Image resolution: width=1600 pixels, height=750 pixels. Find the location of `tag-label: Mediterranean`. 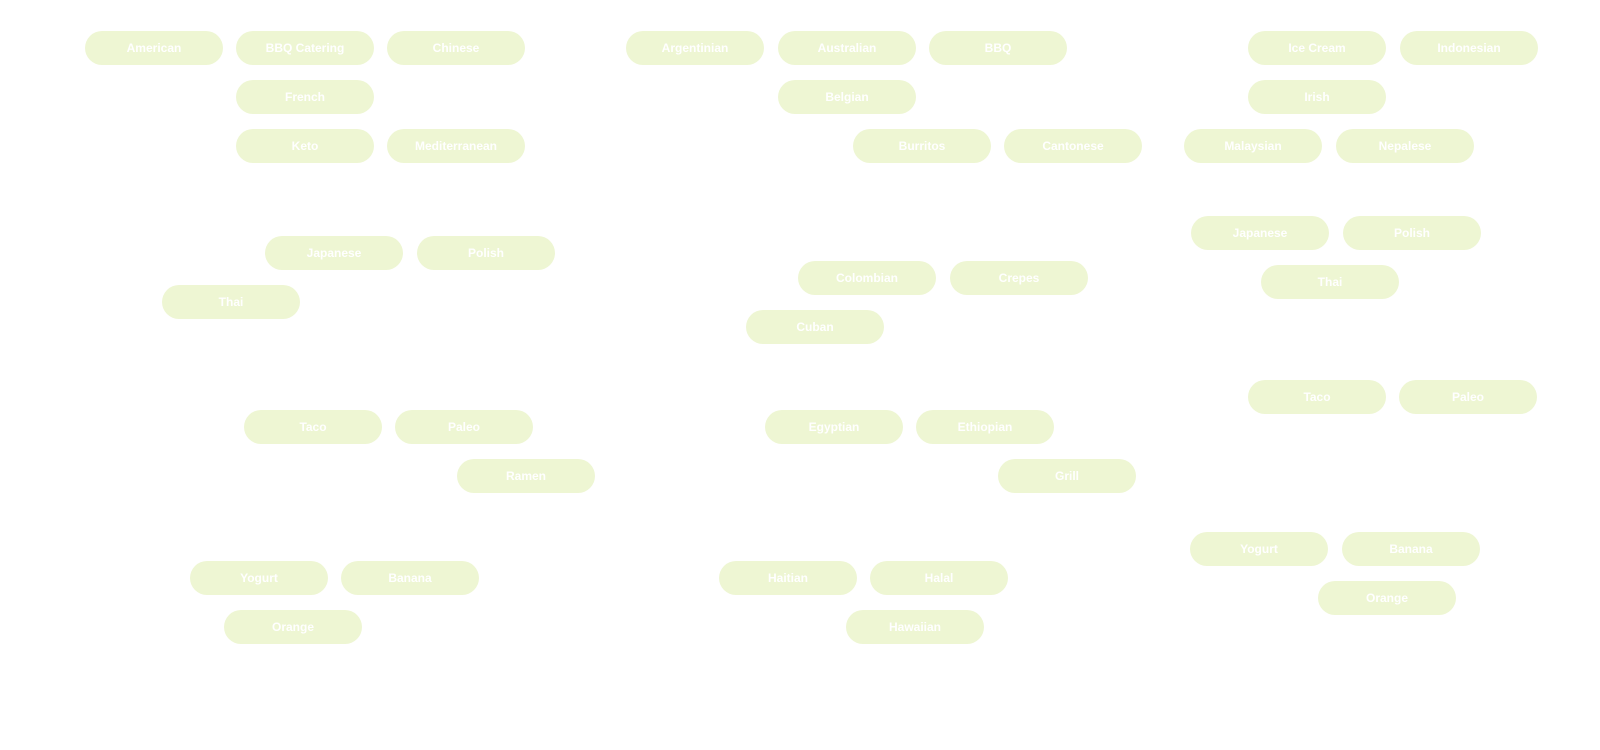

tag-label: Mediterranean is located at coordinates (456, 146).